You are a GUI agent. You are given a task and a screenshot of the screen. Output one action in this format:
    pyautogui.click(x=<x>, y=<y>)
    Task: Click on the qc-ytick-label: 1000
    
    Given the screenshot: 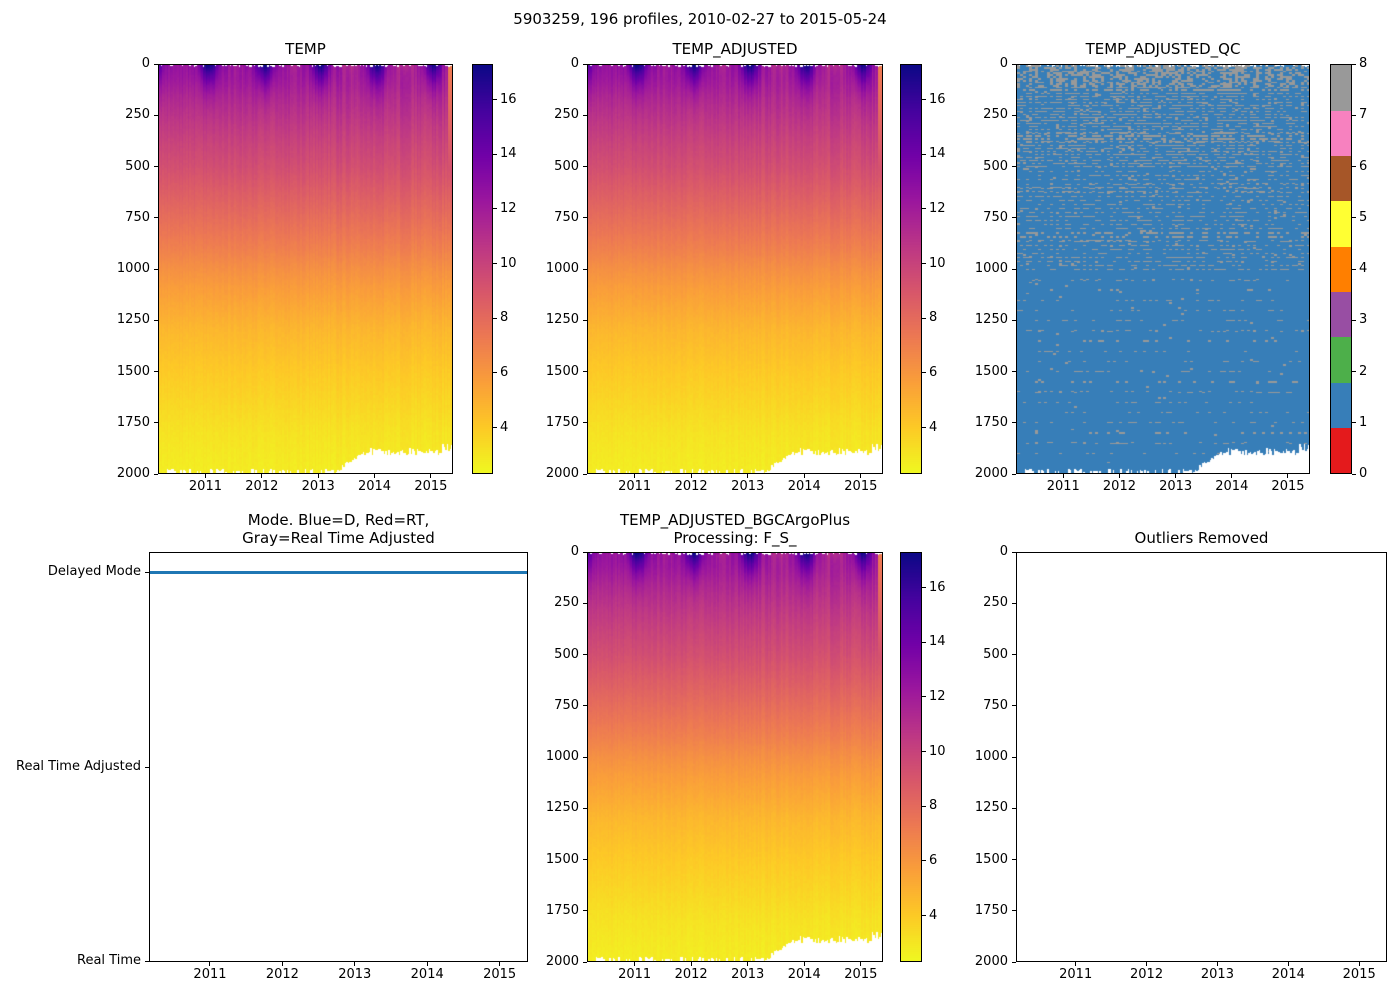 What is the action you would take?
    pyautogui.click(x=991, y=268)
    